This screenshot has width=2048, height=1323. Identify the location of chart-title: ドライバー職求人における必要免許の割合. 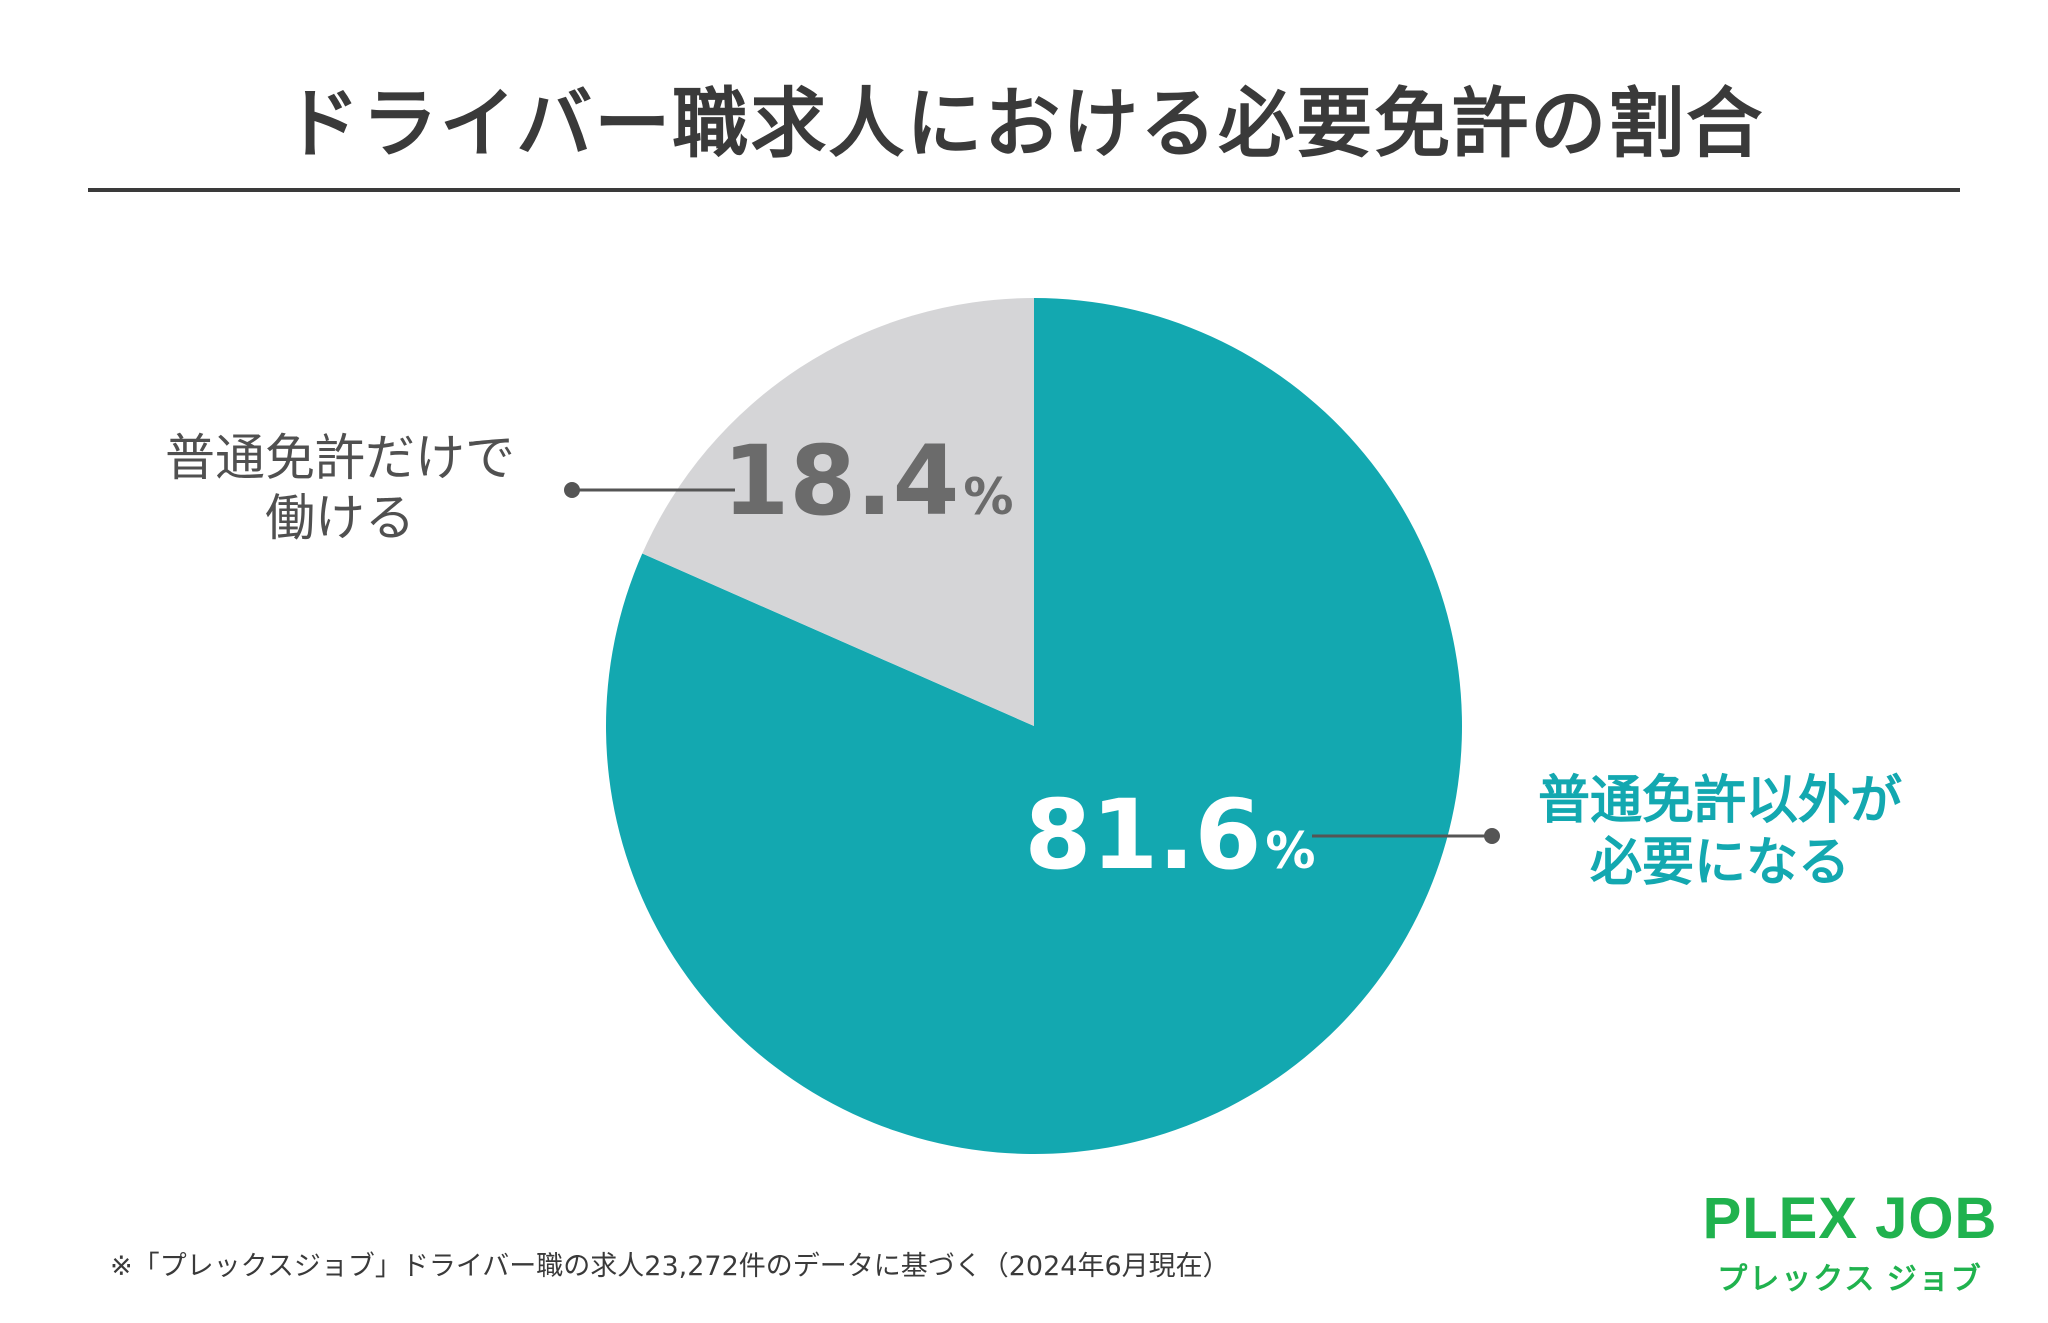
(1024, 123).